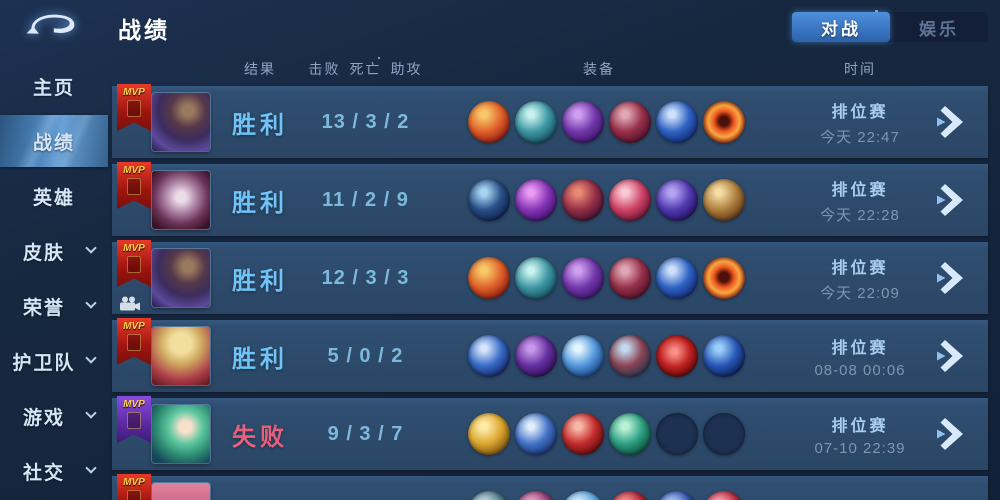  What do you see at coordinates (365, 355) in the screenshot?
I see `kda-score: 5 / 0 / 2` at bounding box center [365, 355].